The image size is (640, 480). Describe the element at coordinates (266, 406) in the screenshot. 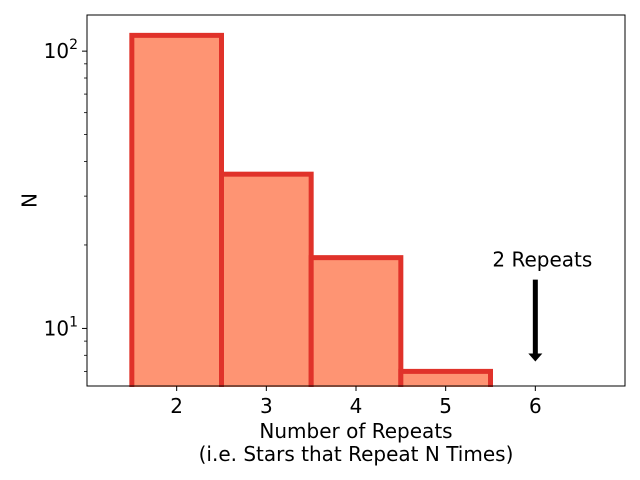

I see `x-tick-label: 3` at that location.